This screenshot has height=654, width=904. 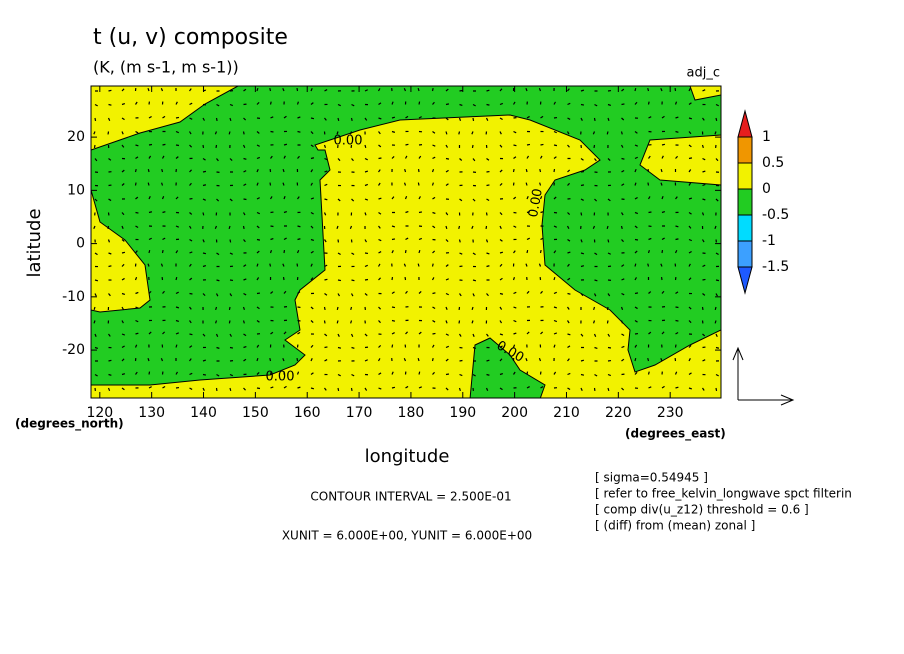 What do you see at coordinates (769, 241) in the screenshot?
I see `colorbar-label: -1` at bounding box center [769, 241].